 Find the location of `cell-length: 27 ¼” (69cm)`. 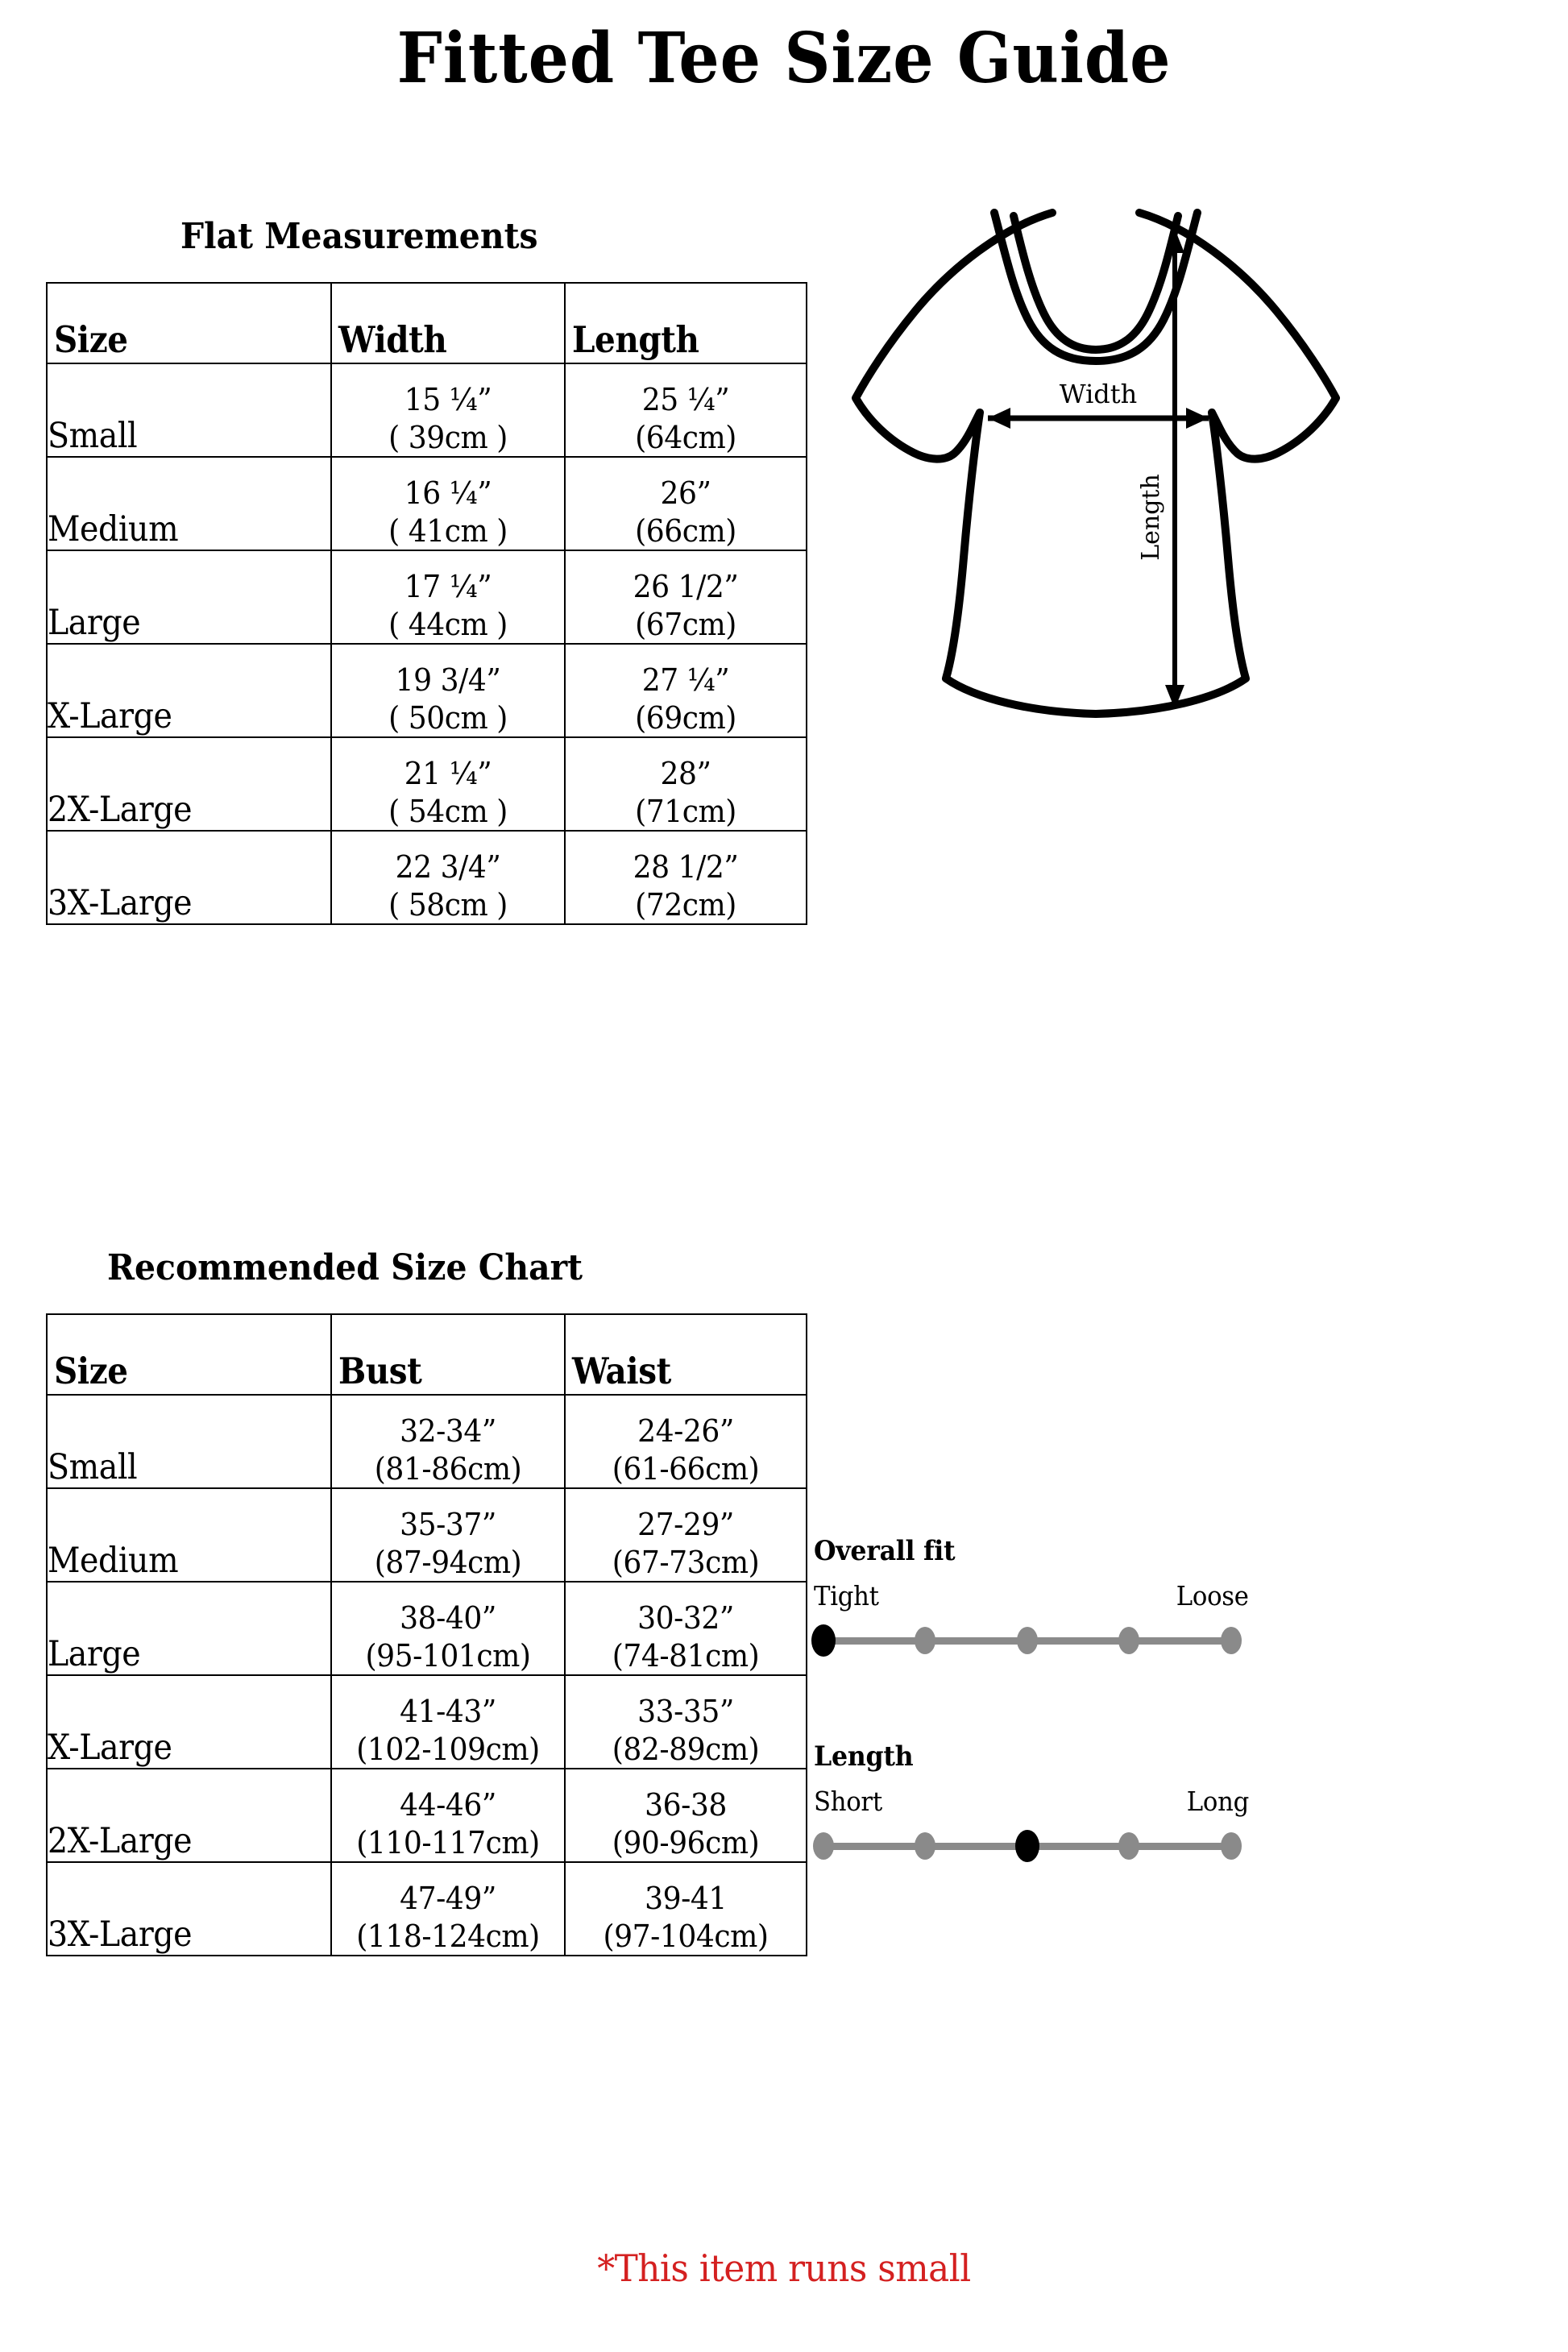

cell-length: 27 ¼” (69cm) is located at coordinates (685, 690).